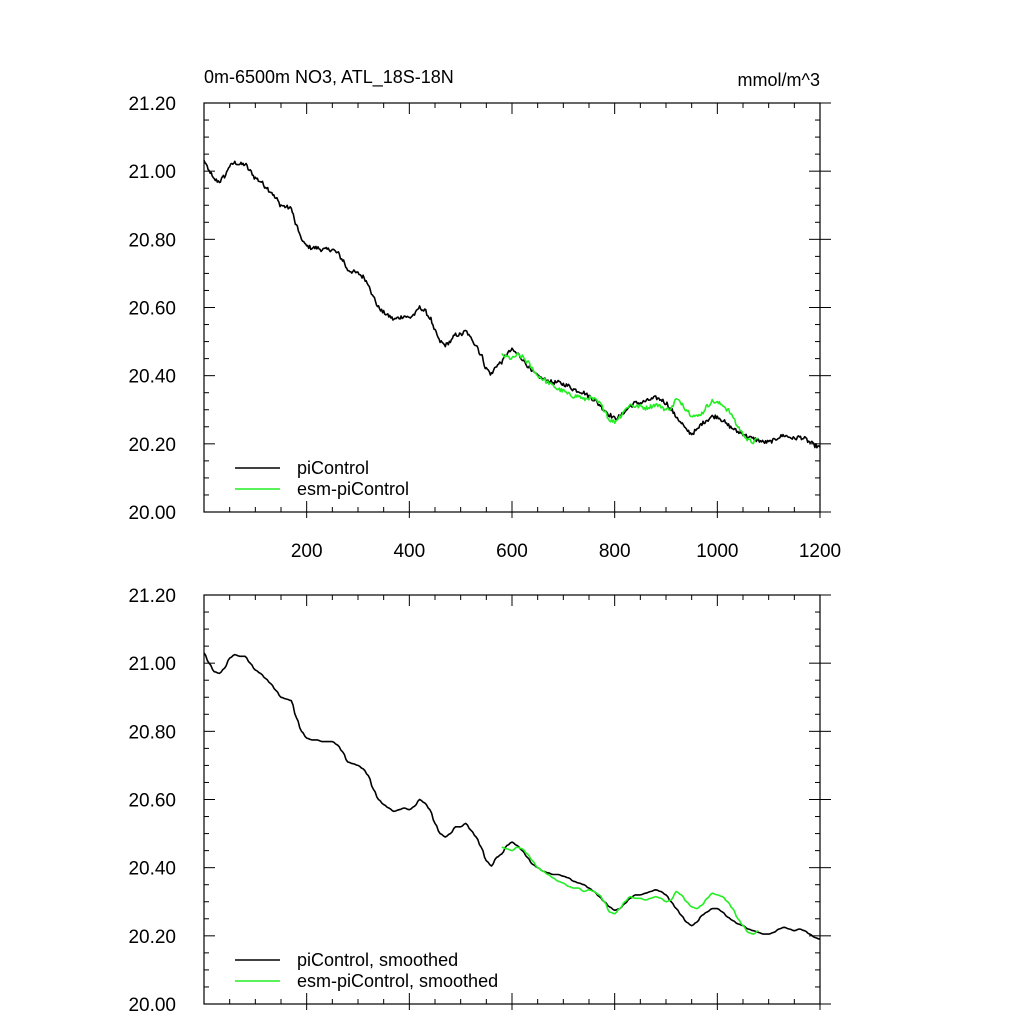 Image resolution: width=1024 pixels, height=1024 pixels. What do you see at coordinates (512, 551) in the screenshot?
I see `x-tick-label: 600` at bounding box center [512, 551].